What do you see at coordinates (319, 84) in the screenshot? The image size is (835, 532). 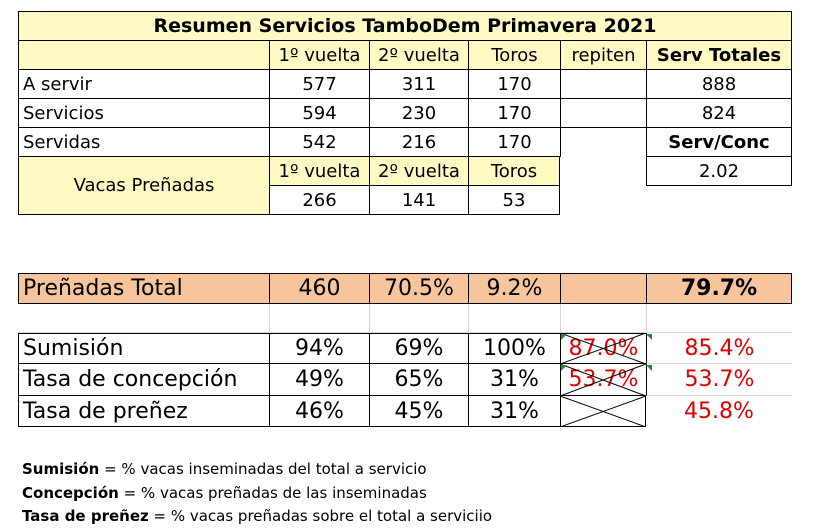 I see `cell-a-servir-v1: 577` at bounding box center [319, 84].